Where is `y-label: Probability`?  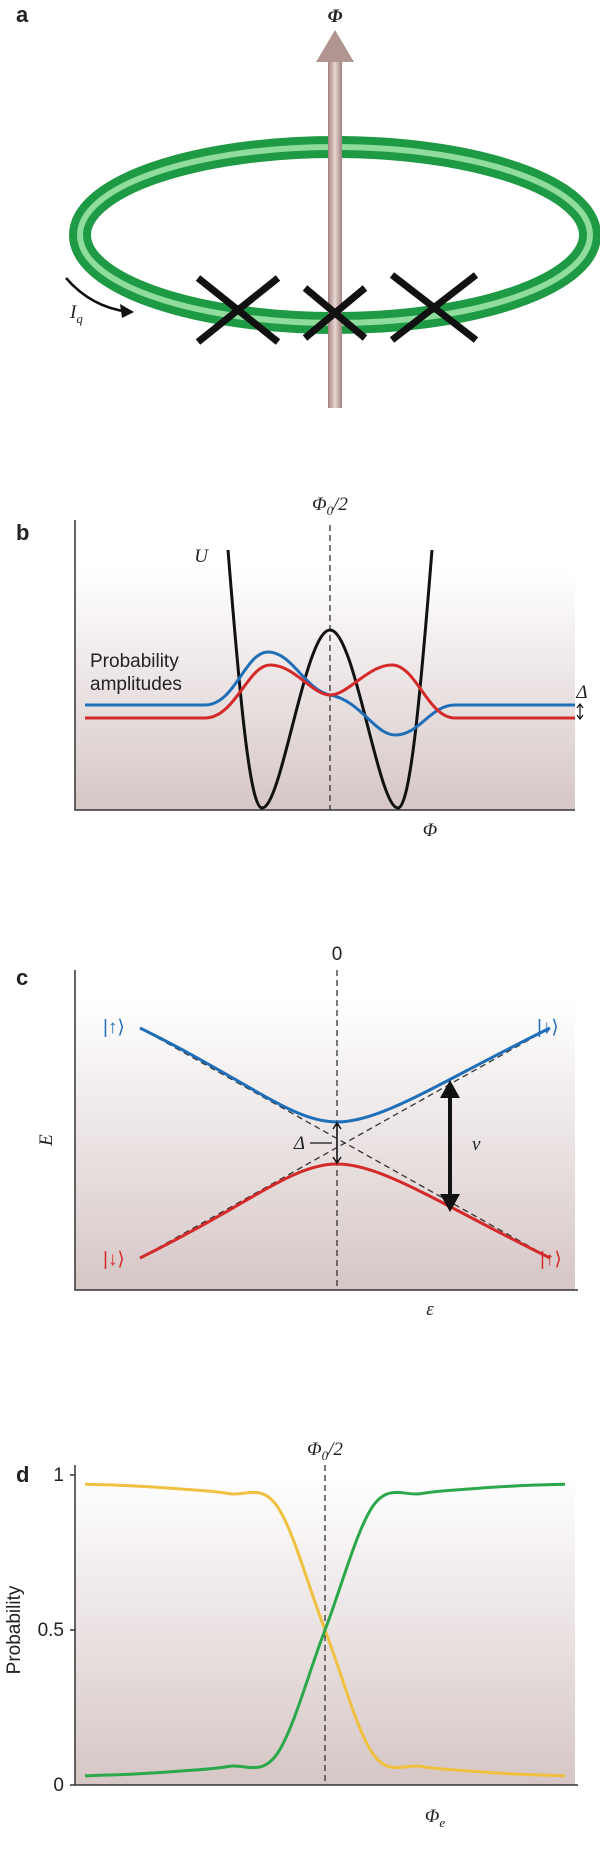
y-label: Probability is located at coordinates (14, 1629).